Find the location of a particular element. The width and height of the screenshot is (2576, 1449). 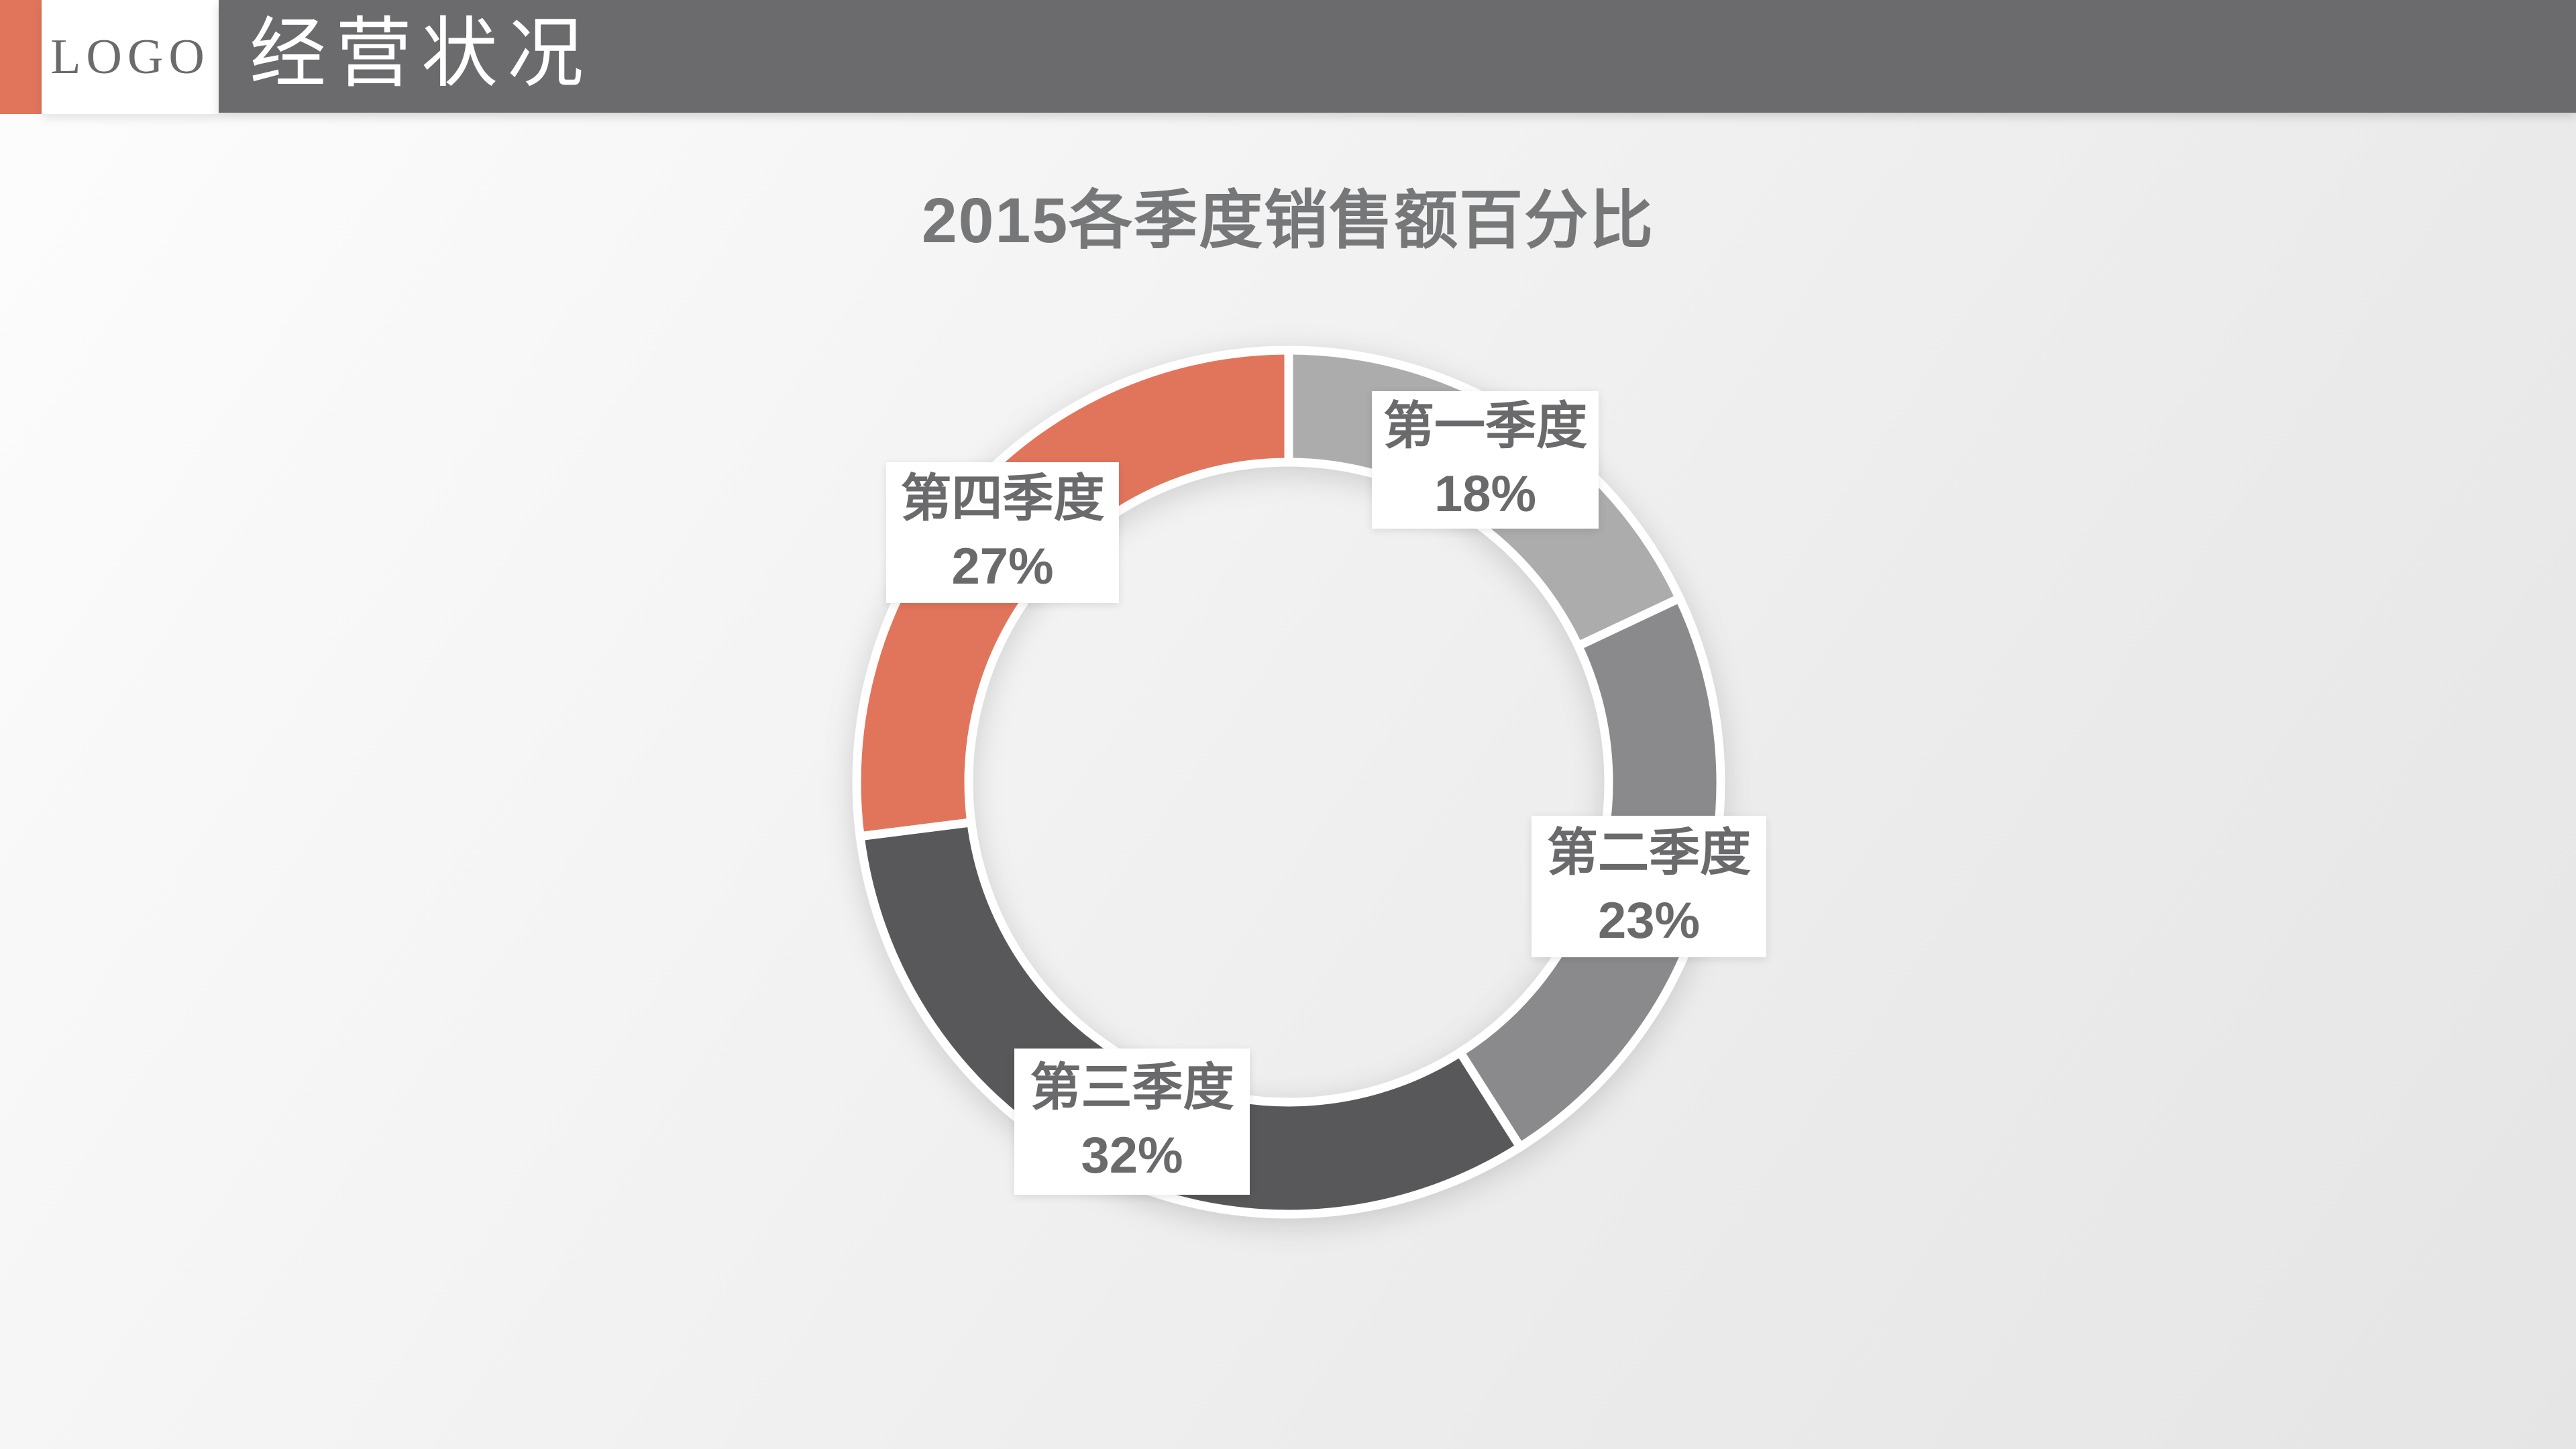

label-q2: 第二季度 23% is located at coordinates (1649, 886).